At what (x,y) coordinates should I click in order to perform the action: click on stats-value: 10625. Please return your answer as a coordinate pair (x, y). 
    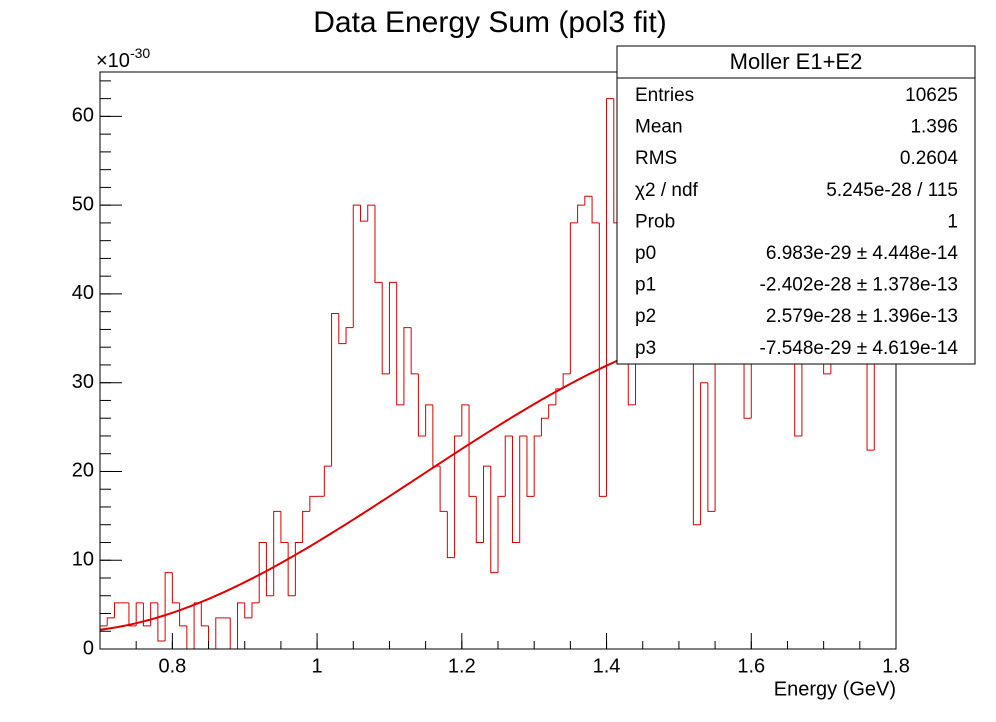
    Looking at the image, I should click on (931, 95).